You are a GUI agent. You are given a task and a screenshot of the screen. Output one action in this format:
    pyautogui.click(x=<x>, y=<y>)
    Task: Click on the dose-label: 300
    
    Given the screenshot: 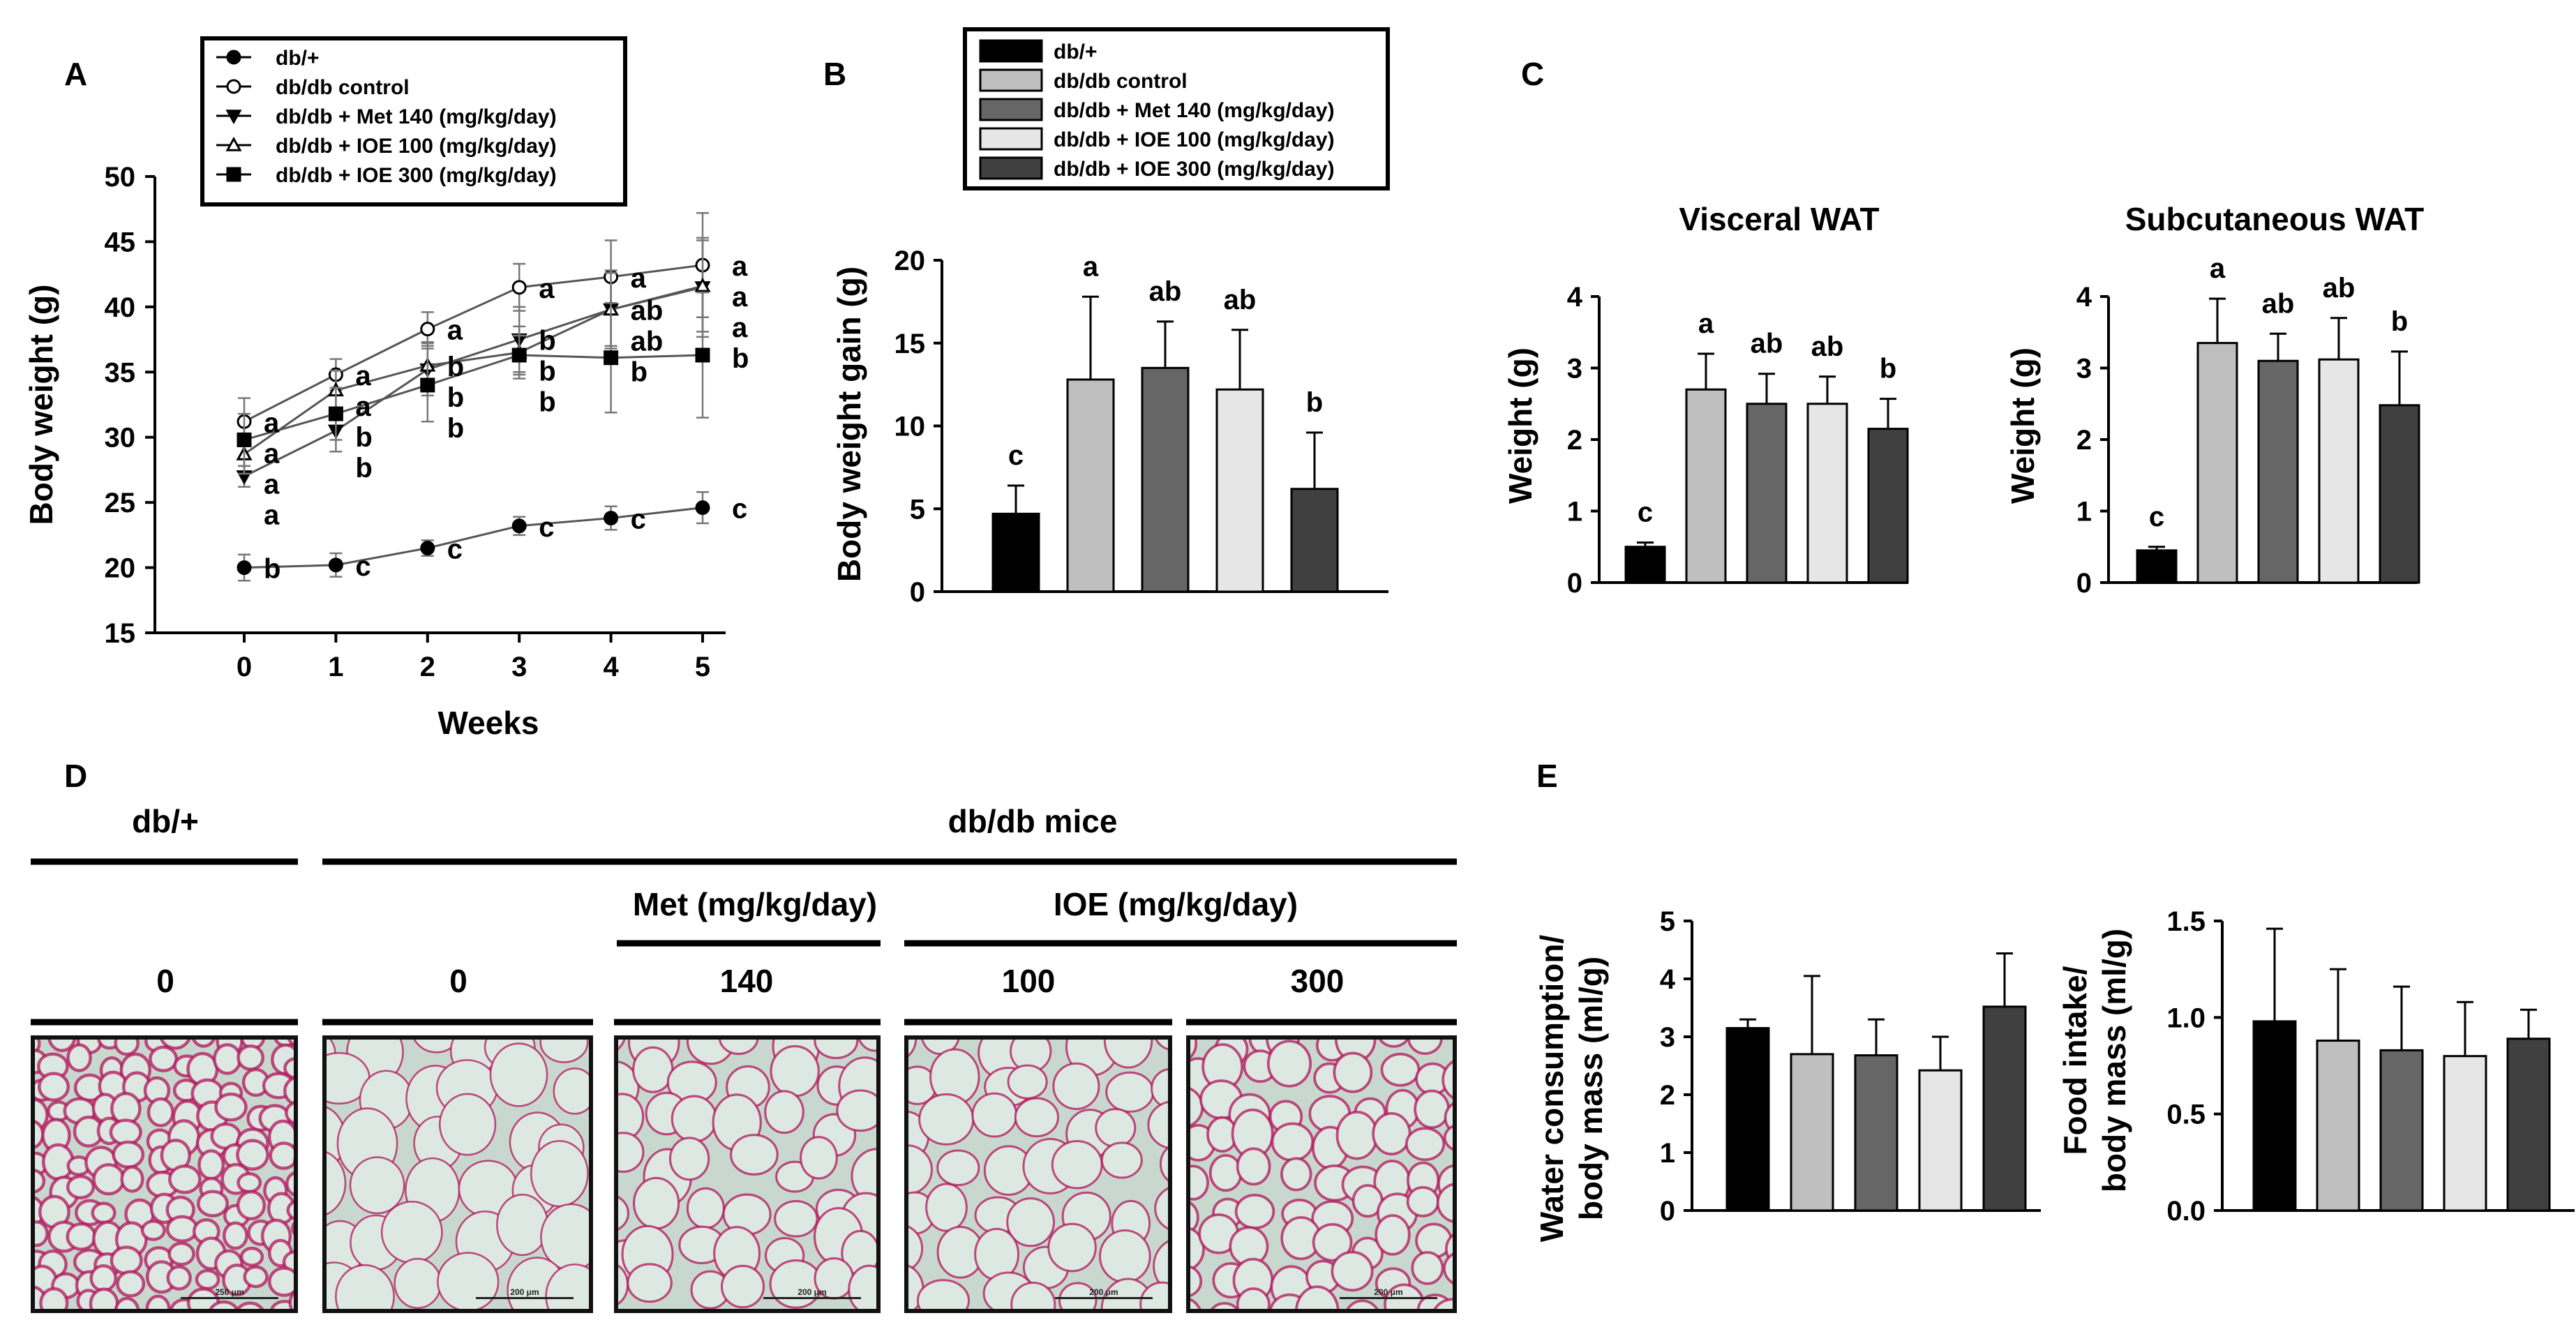 What is the action you would take?
    pyautogui.click(x=1318, y=981)
    